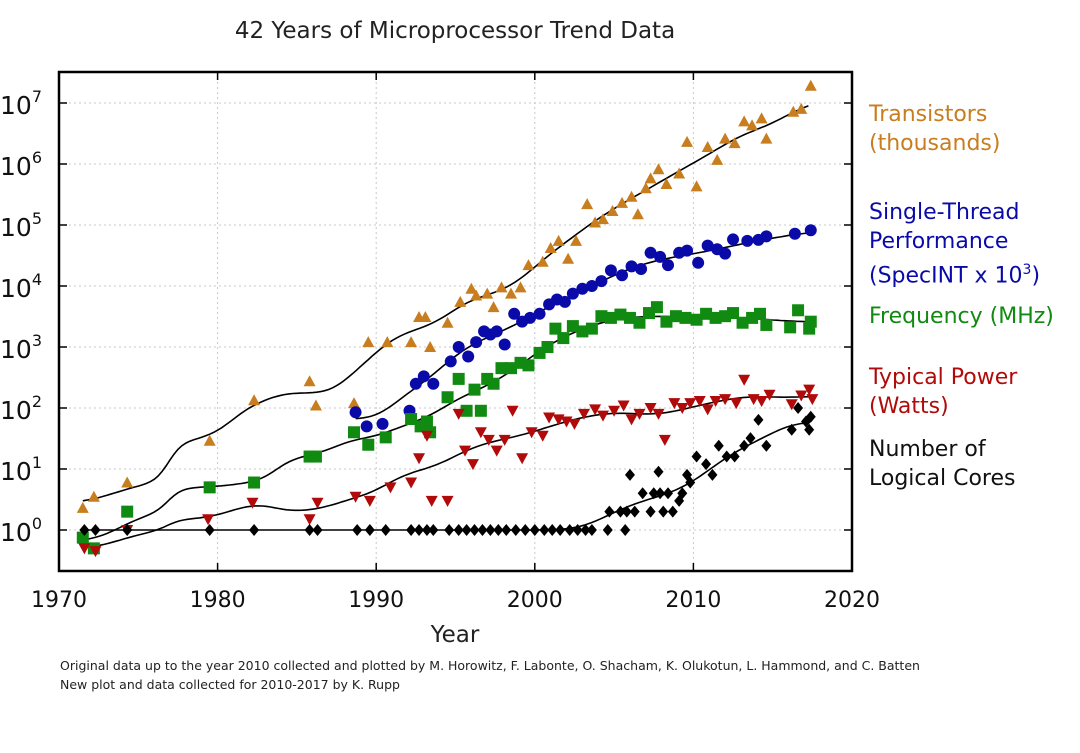 This screenshot has width=1080, height=753. I want to click on x-tick-label: 2010, so click(693, 600).